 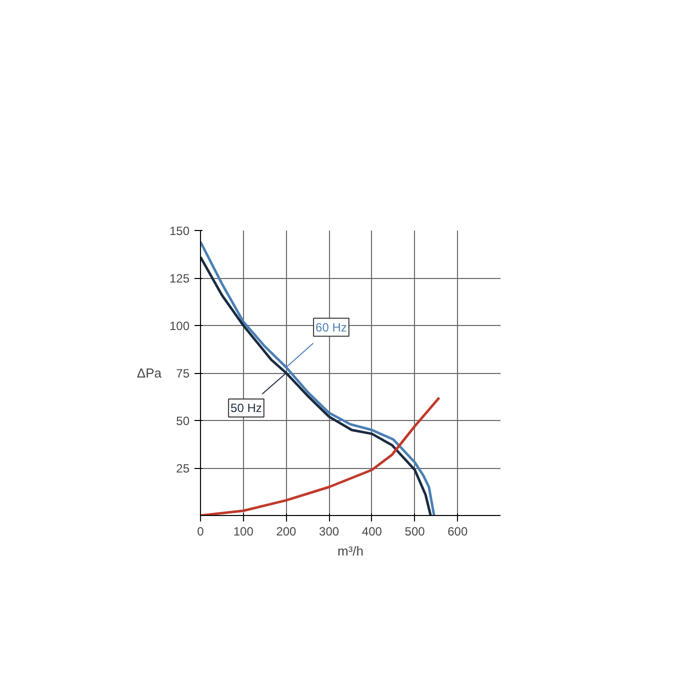 I want to click on line-series, so click(x=320, y=456).